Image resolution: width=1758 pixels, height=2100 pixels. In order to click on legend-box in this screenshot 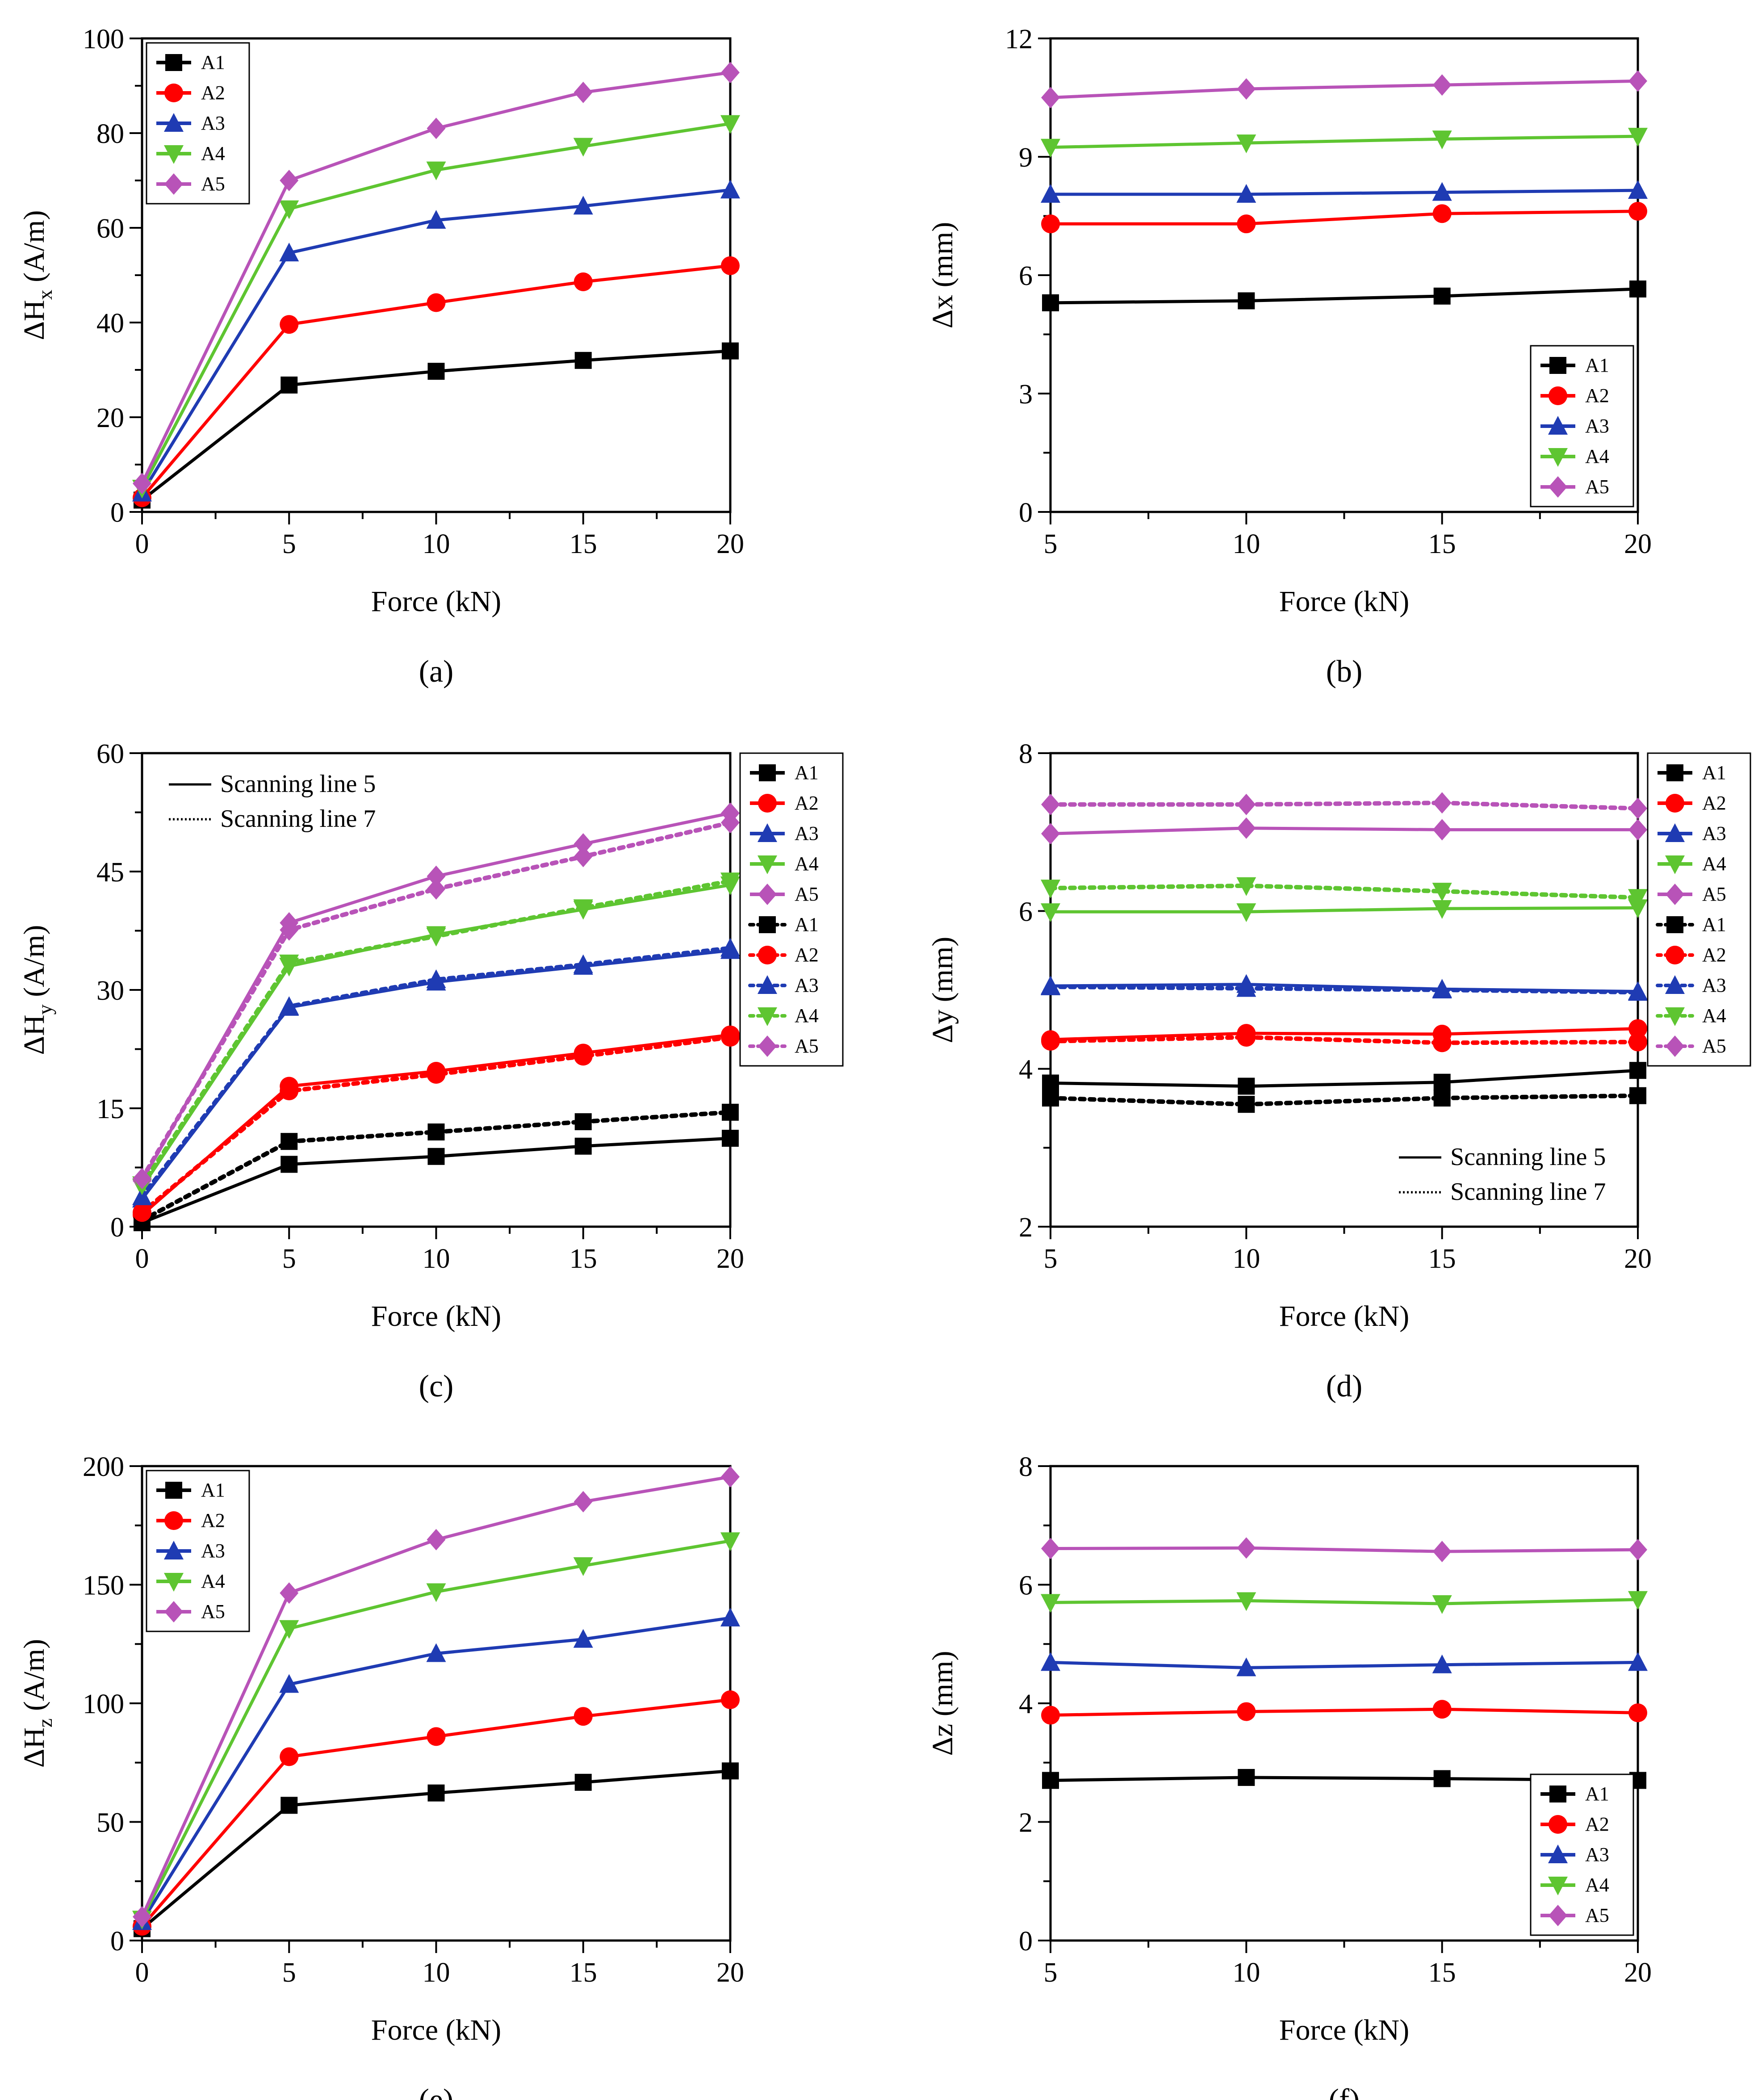, I will do `click(791, 909)`.